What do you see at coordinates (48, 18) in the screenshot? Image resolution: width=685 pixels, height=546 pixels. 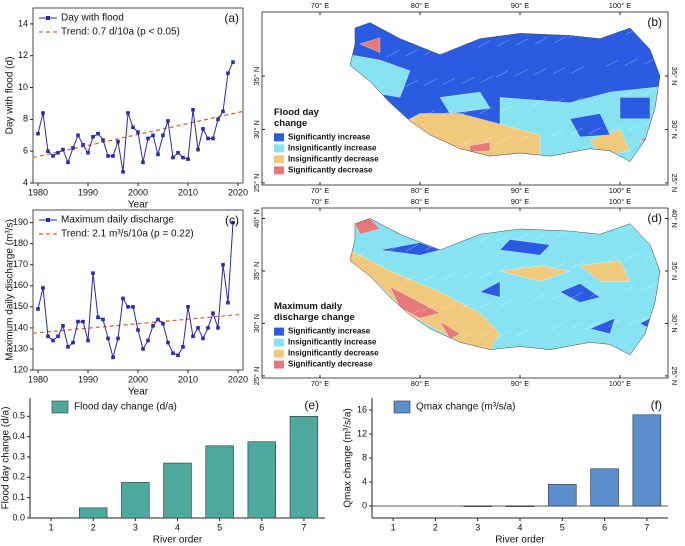 I see `legend-marker` at bounding box center [48, 18].